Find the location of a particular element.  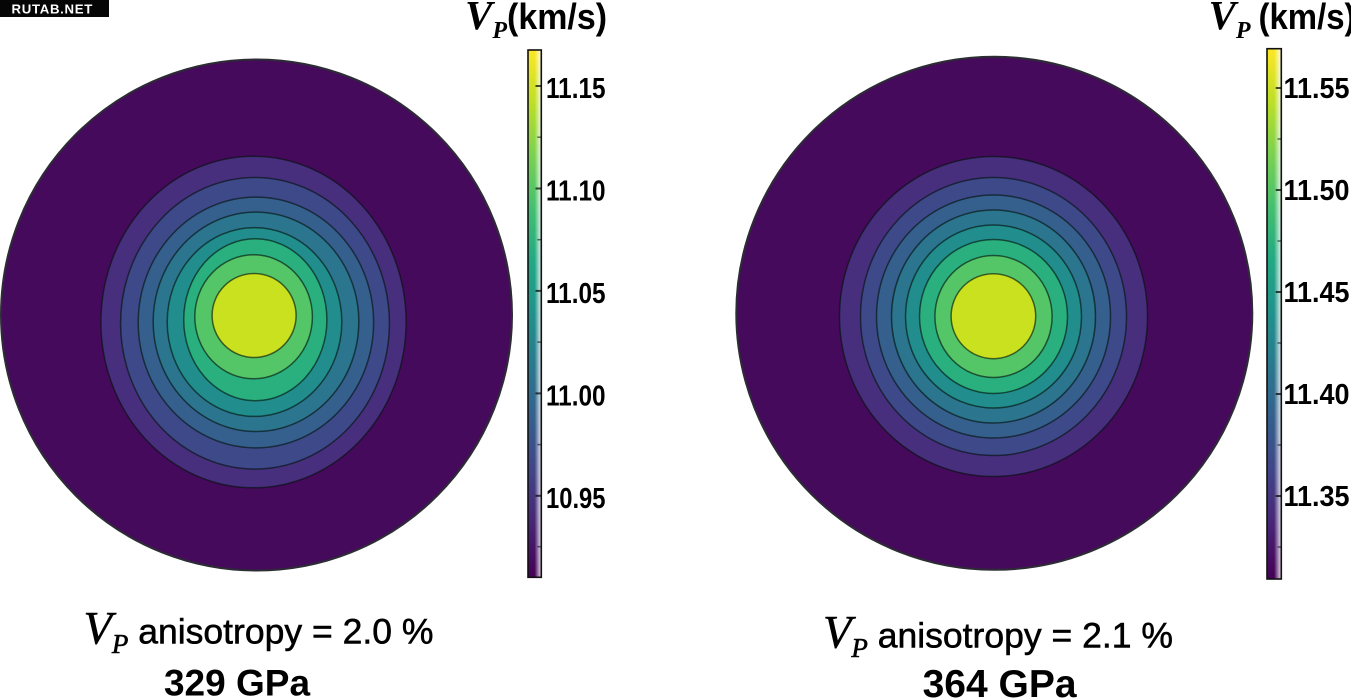

svg-text: VP anisotropy = 2.1 % is located at coordinates (998, 636).